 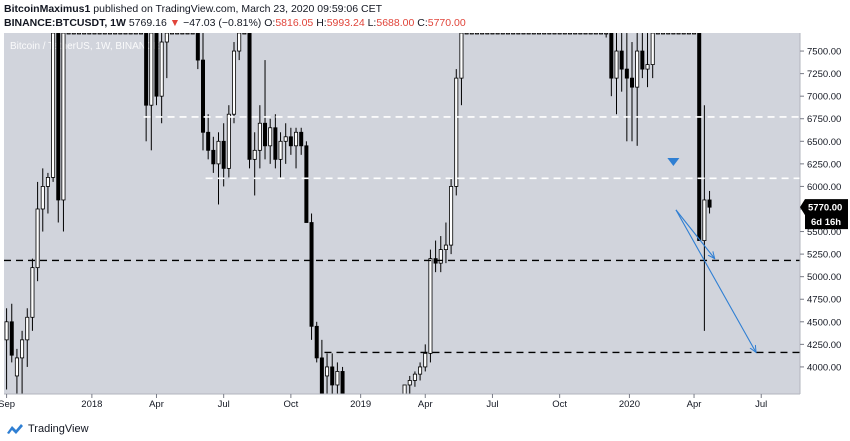 I want to click on y-tick-label: 7250.00, so click(x=824, y=74).